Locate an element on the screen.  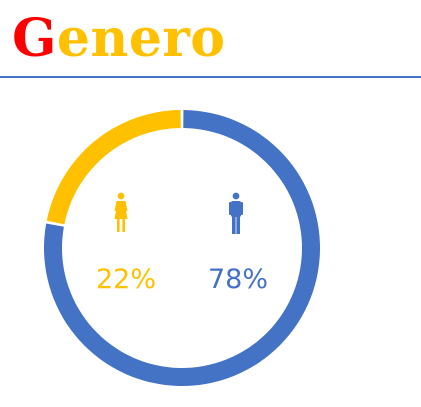
title-divider is located at coordinates (210, 77).